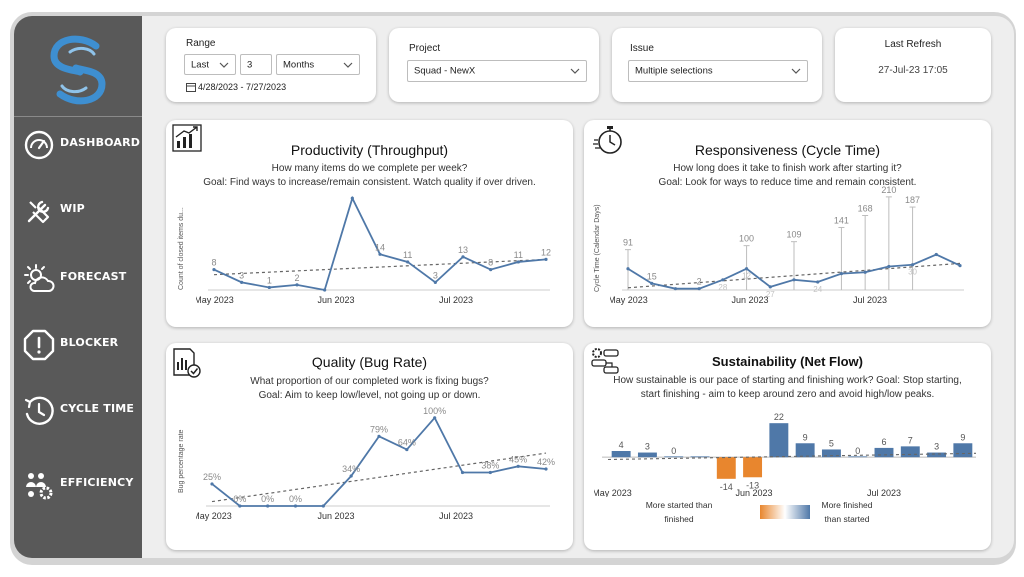 The width and height of the screenshot is (1024, 577). What do you see at coordinates (497, 71) in the screenshot?
I see `project-select: Squad - NewX` at bounding box center [497, 71].